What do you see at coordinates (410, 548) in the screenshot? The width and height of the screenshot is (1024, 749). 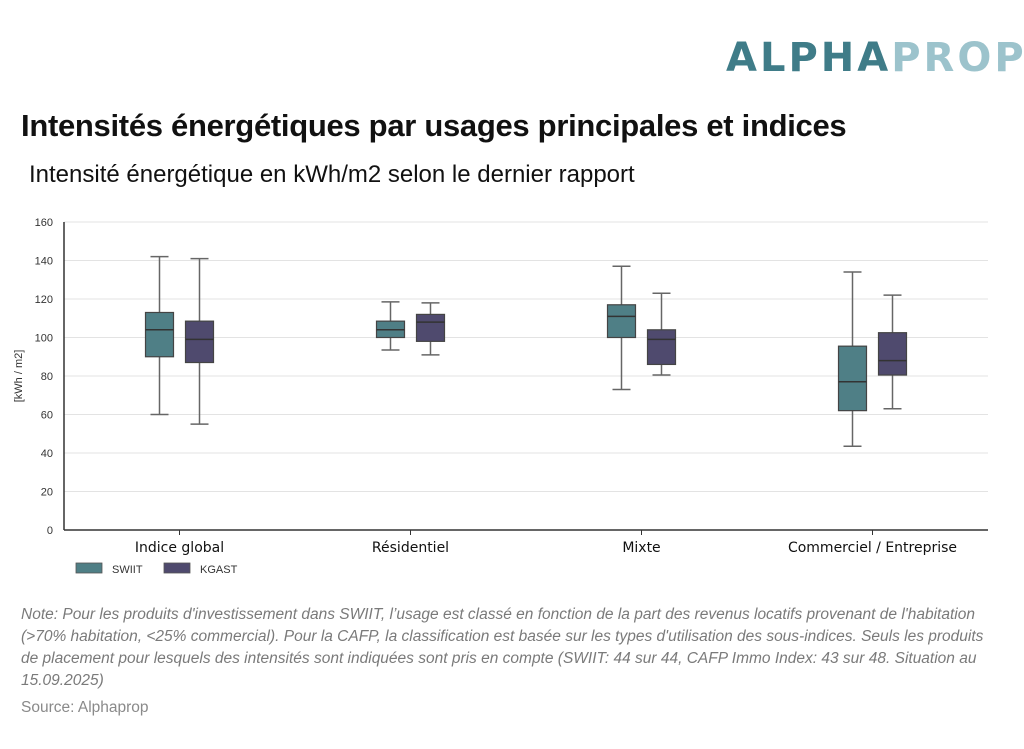 I see `x-tick-label: Résidentiel` at bounding box center [410, 548].